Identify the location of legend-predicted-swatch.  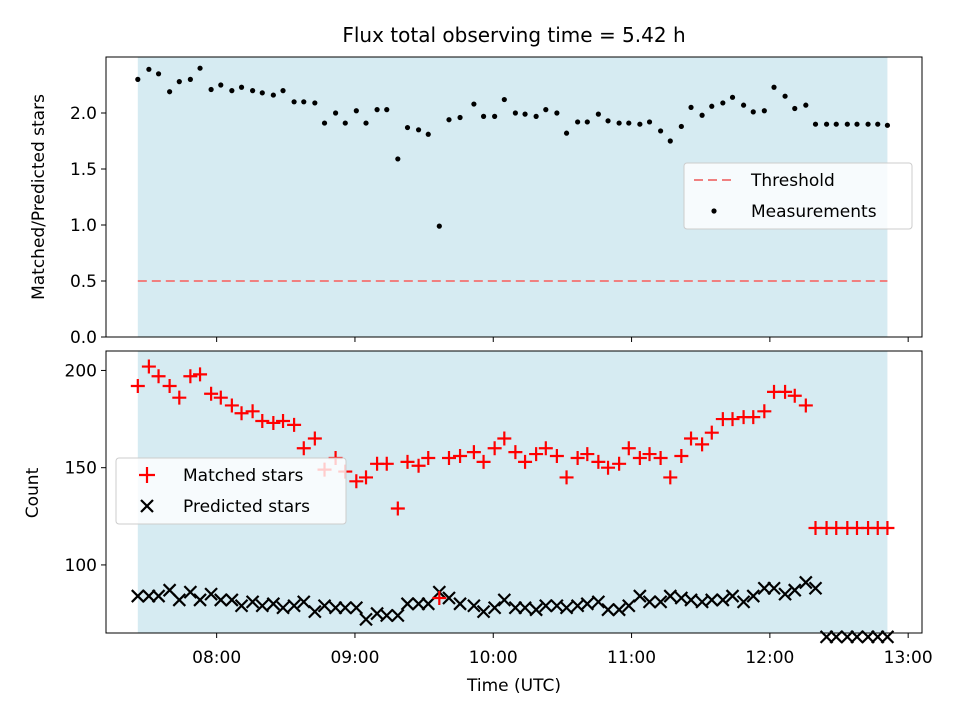
(147, 506).